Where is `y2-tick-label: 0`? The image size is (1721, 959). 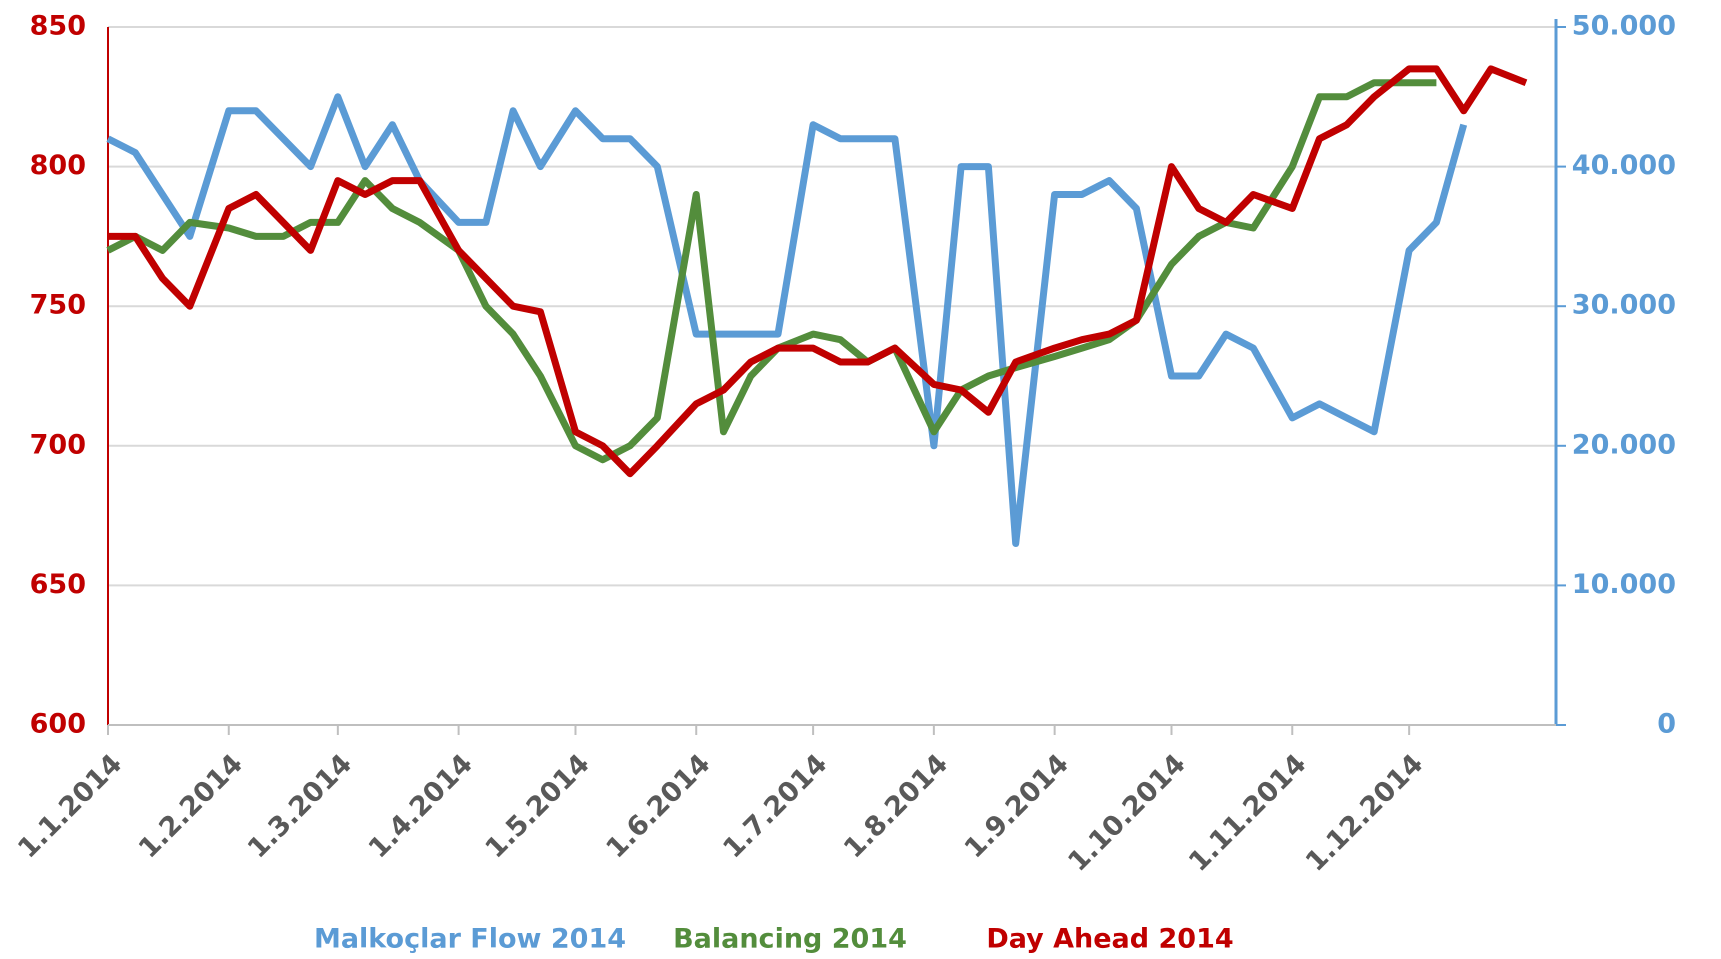
y2-tick-label: 0 is located at coordinates (1666, 724).